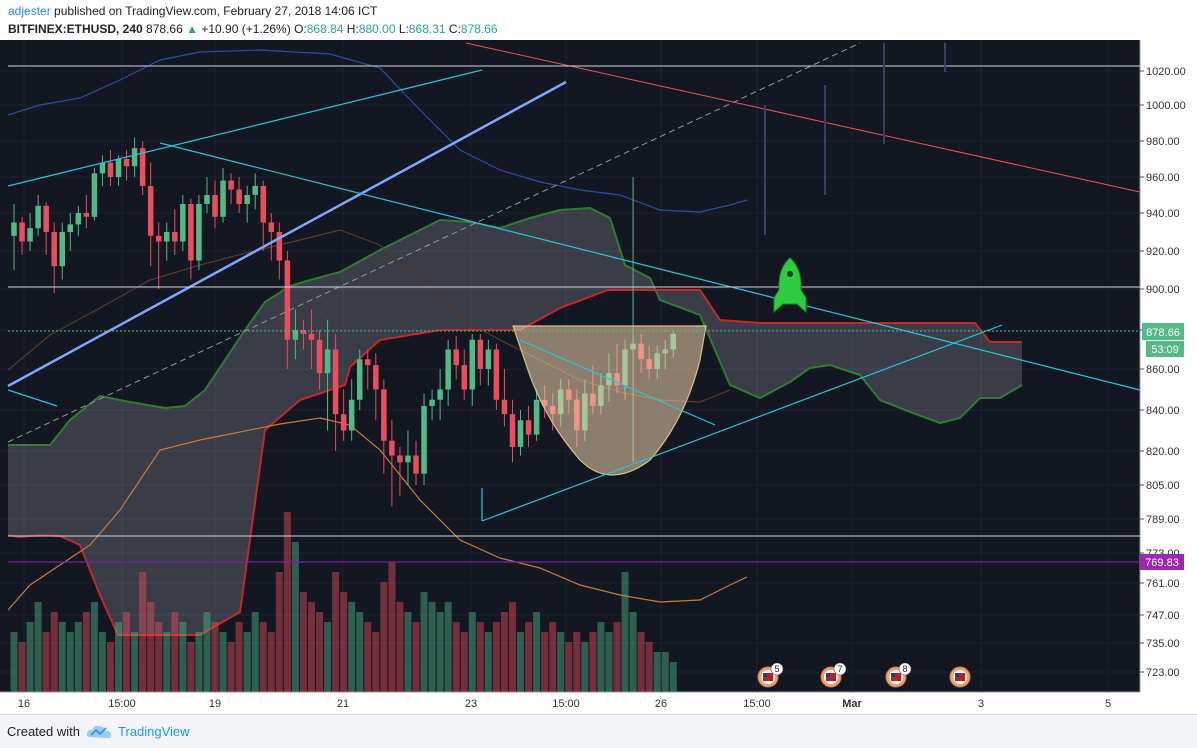 This screenshot has height=748, width=1197. What do you see at coordinates (960, 677) in the screenshot?
I see `event-badge` at bounding box center [960, 677].